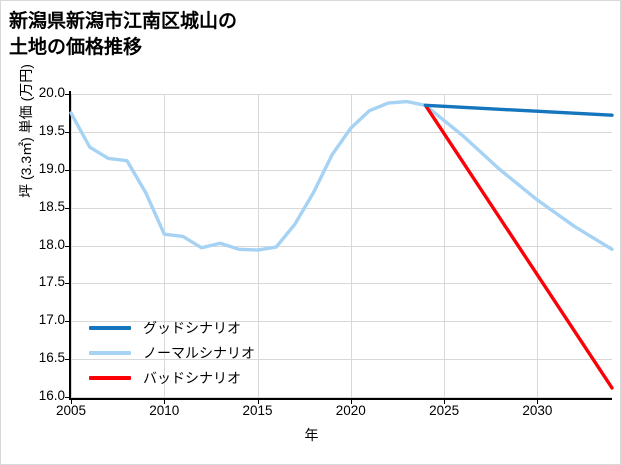 This screenshot has height=465, width=621. Describe the element at coordinates (51, 395) in the screenshot. I see `y-tick-label: 16.0` at that location.